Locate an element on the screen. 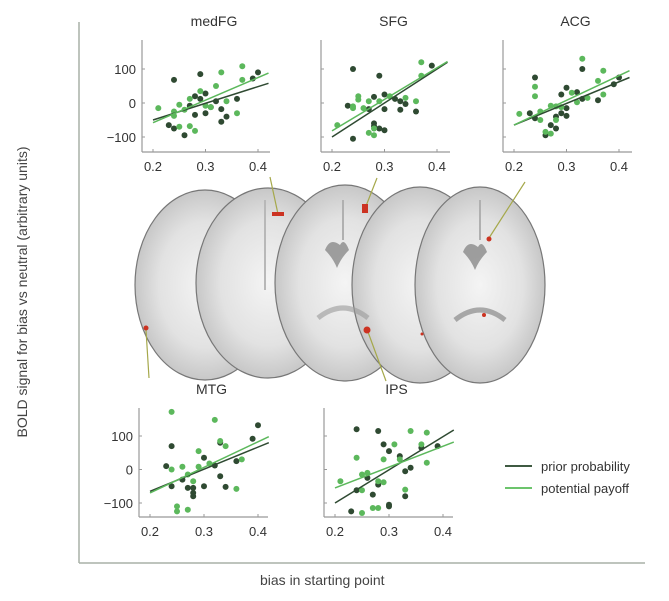  plot-title: medFG is located at coordinates (214, 21).